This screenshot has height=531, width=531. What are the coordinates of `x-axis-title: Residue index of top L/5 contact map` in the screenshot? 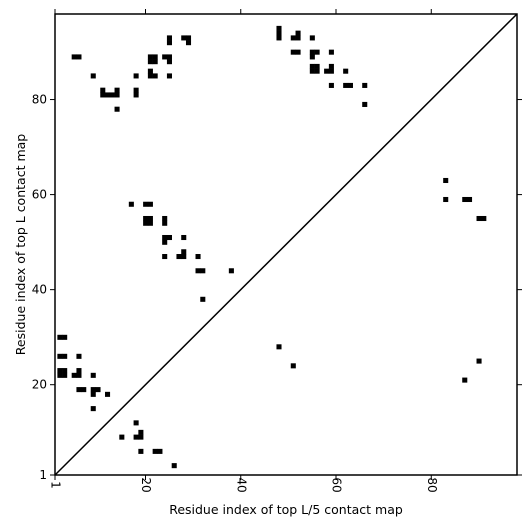 It's located at (286, 509).